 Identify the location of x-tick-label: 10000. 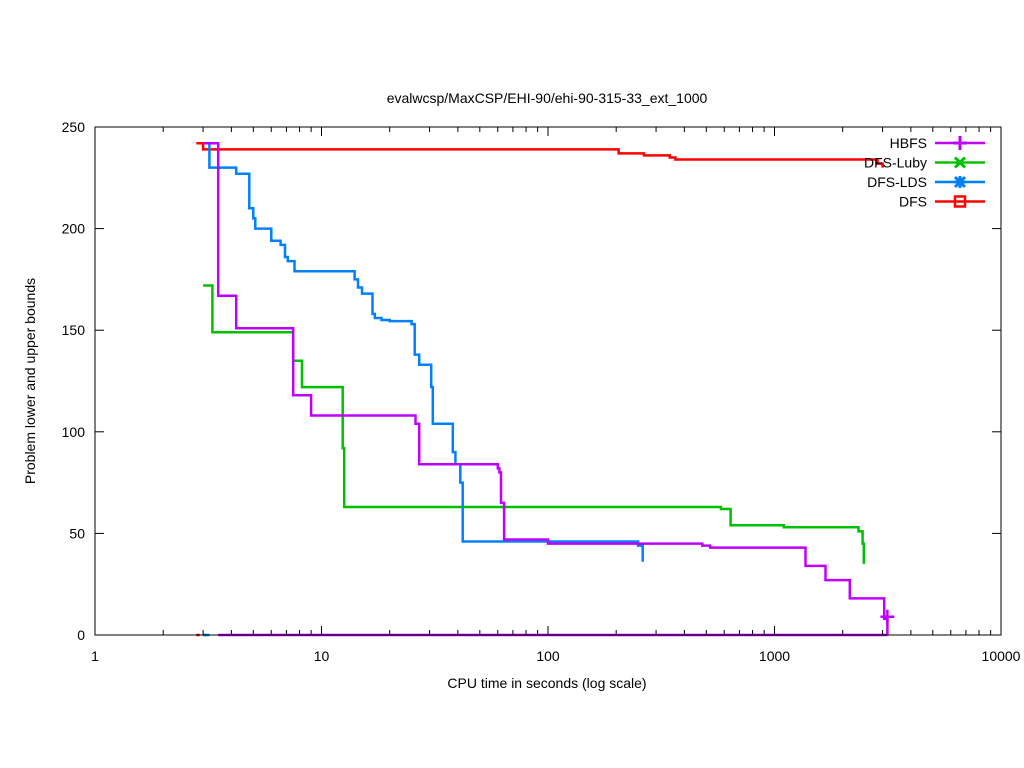
(1001, 656).